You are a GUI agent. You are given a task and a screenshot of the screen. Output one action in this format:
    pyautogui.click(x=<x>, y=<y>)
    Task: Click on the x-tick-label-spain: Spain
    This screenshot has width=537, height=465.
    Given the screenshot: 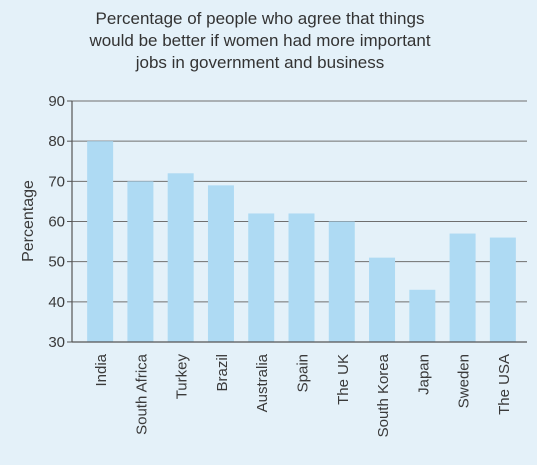 What is the action you would take?
    pyautogui.click(x=303, y=373)
    